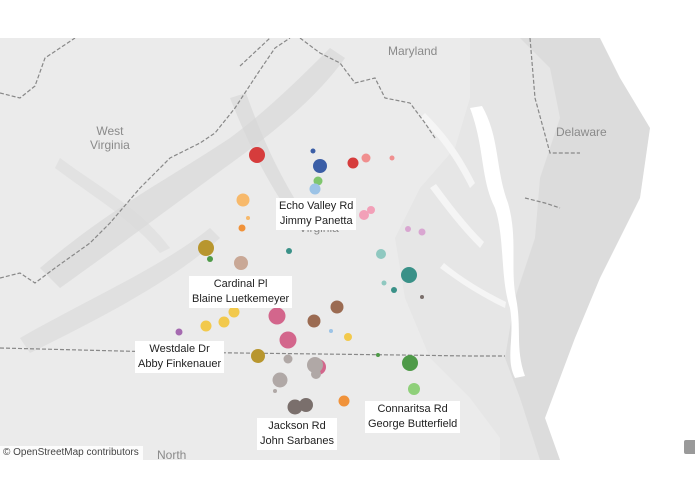  What do you see at coordinates (316, 221) in the screenshot?
I see `annotation-name: Jimmy Panetta` at bounding box center [316, 221].